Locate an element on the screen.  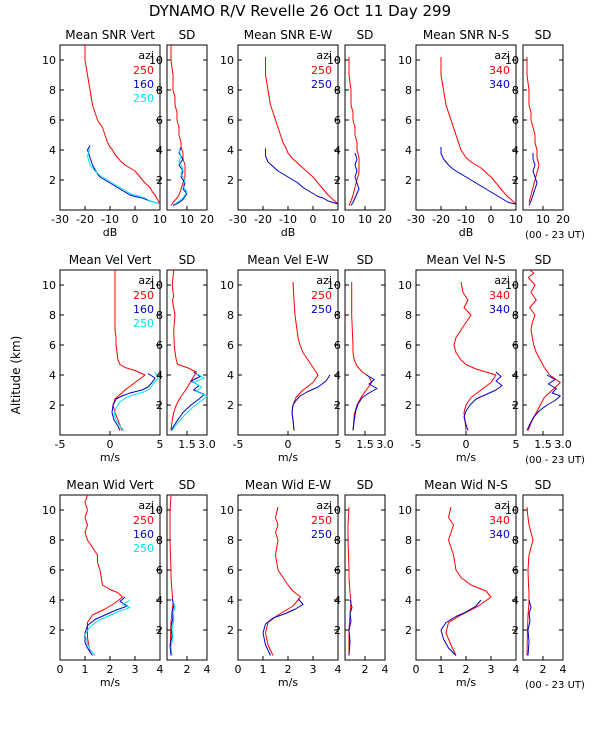
x-tick-label: -20 is located at coordinates (441, 219).